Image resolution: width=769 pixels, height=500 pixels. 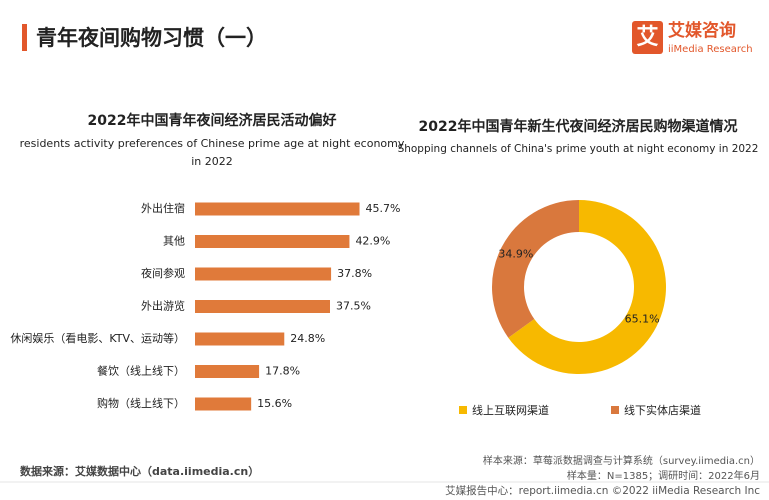 I want to click on logo-icon-bg, so click(x=647, y=37).